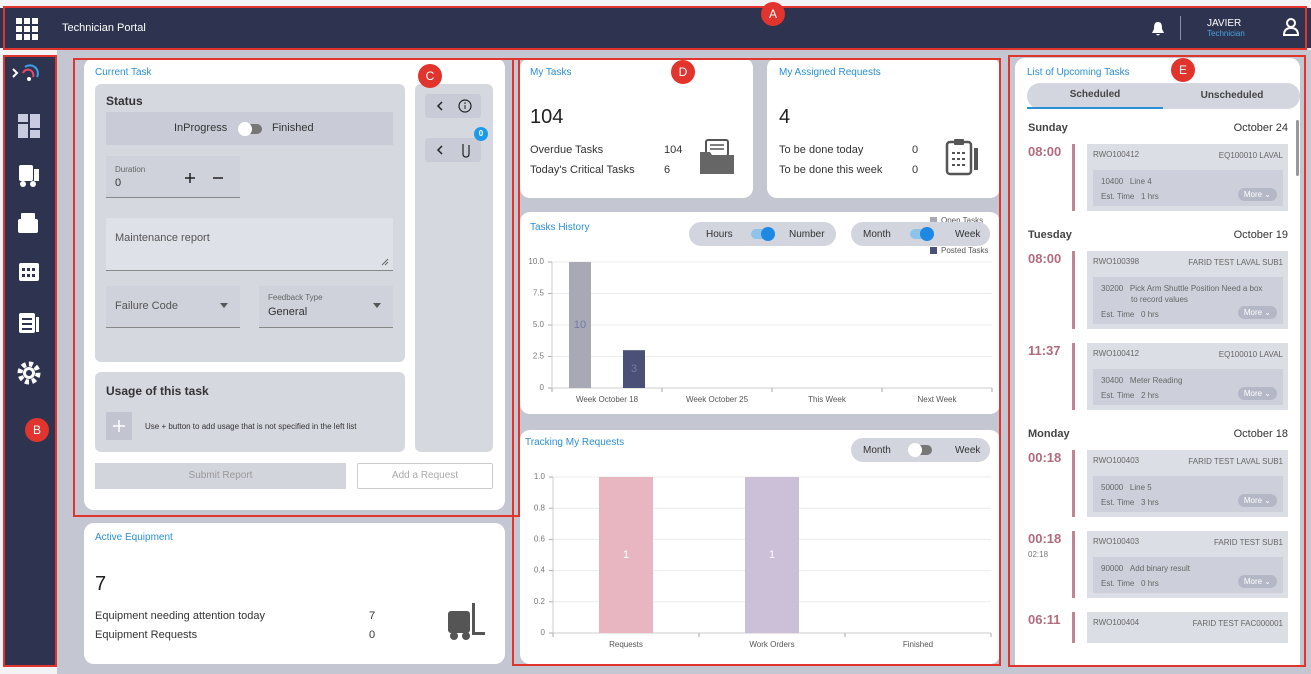 The image size is (1311, 674). Describe the element at coordinates (1189, 500) in the screenshot. I see `est-line: Est. Time 3 hrs` at that location.